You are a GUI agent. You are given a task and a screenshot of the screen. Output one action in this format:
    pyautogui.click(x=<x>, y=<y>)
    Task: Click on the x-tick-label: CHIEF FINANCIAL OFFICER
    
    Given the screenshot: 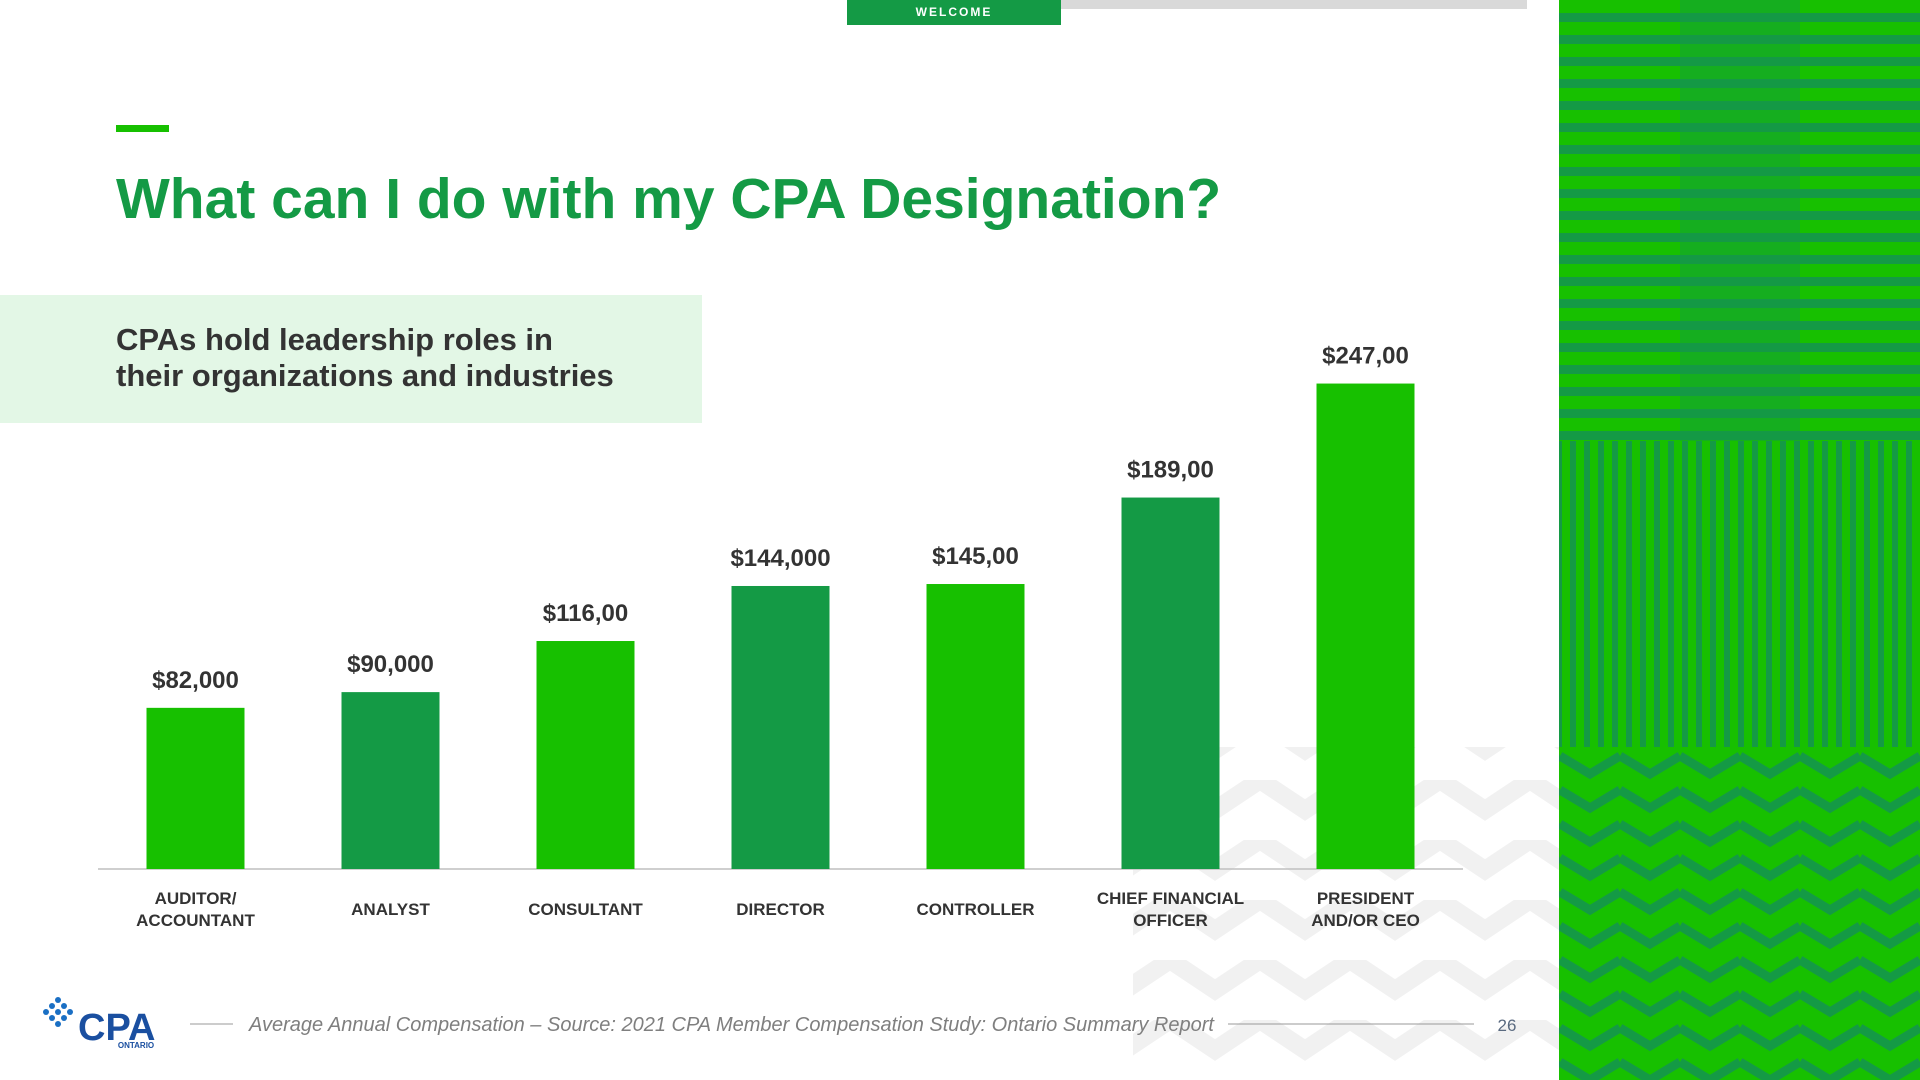 What is the action you would take?
    pyautogui.click(x=1170, y=909)
    